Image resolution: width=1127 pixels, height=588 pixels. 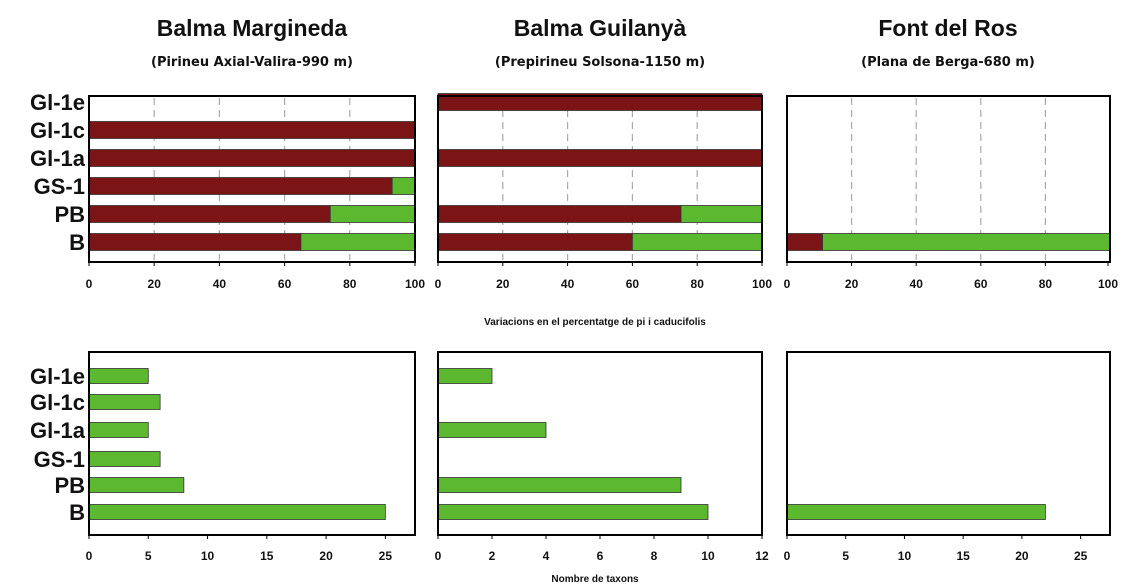 What do you see at coordinates (595, 579) in the screenshot?
I see `bottom-x-axis-label: Nombre de taxons` at bounding box center [595, 579].